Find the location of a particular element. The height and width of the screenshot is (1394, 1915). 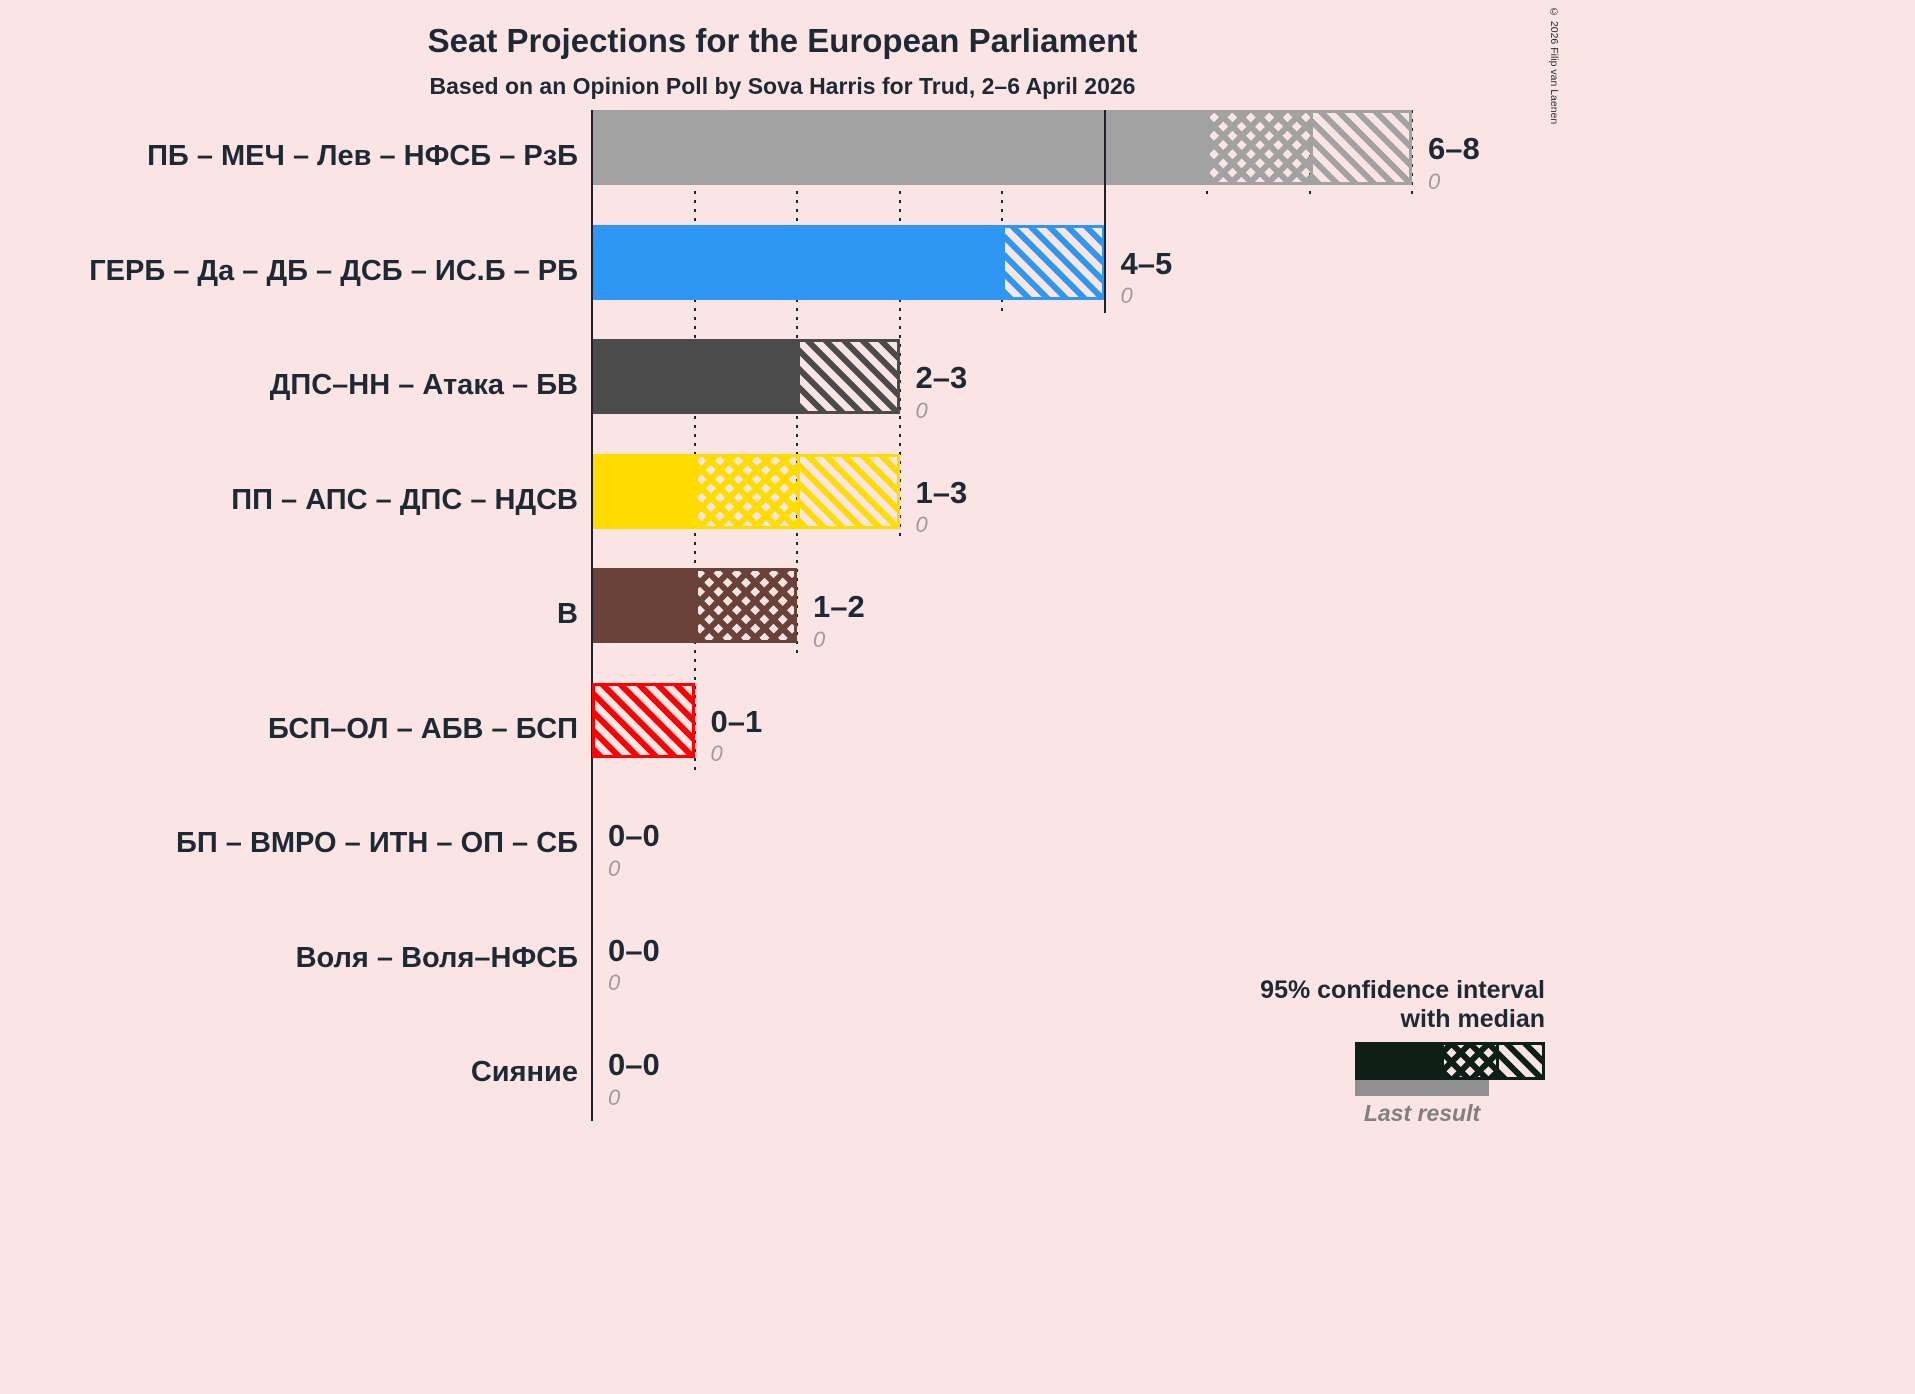

ci-range-text: 6–8 is located at coordinates (1454, 148).